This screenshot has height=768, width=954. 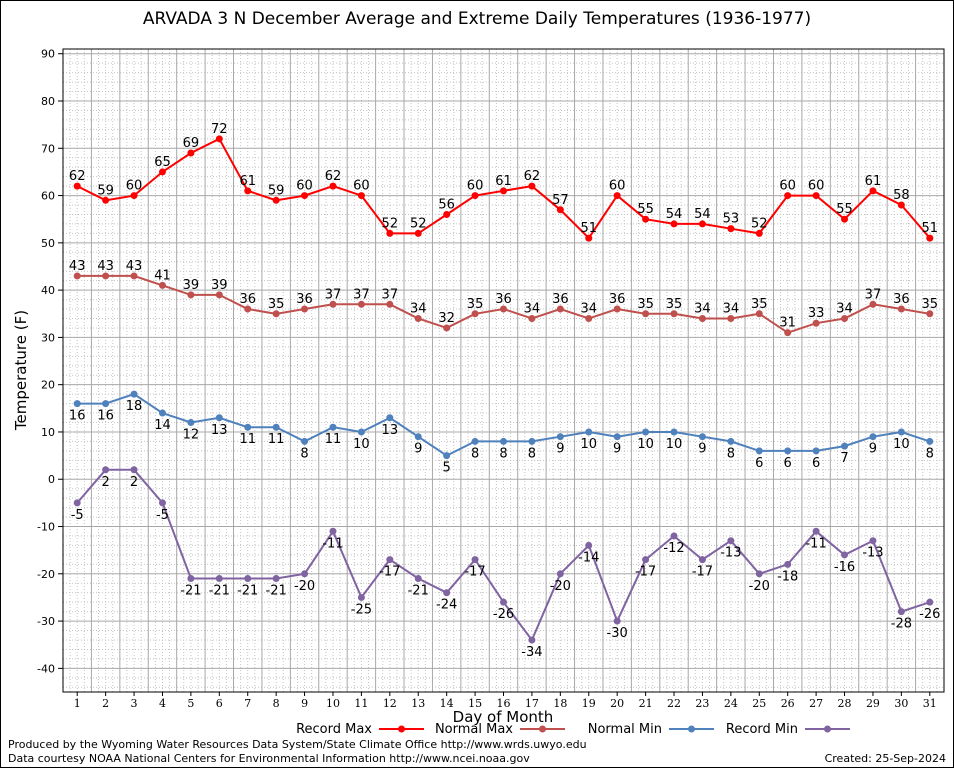 What do you see at coordinates (816, 703) in the screenshot?
I see `x-tick-label: 27` at bounding box center [816, 703].